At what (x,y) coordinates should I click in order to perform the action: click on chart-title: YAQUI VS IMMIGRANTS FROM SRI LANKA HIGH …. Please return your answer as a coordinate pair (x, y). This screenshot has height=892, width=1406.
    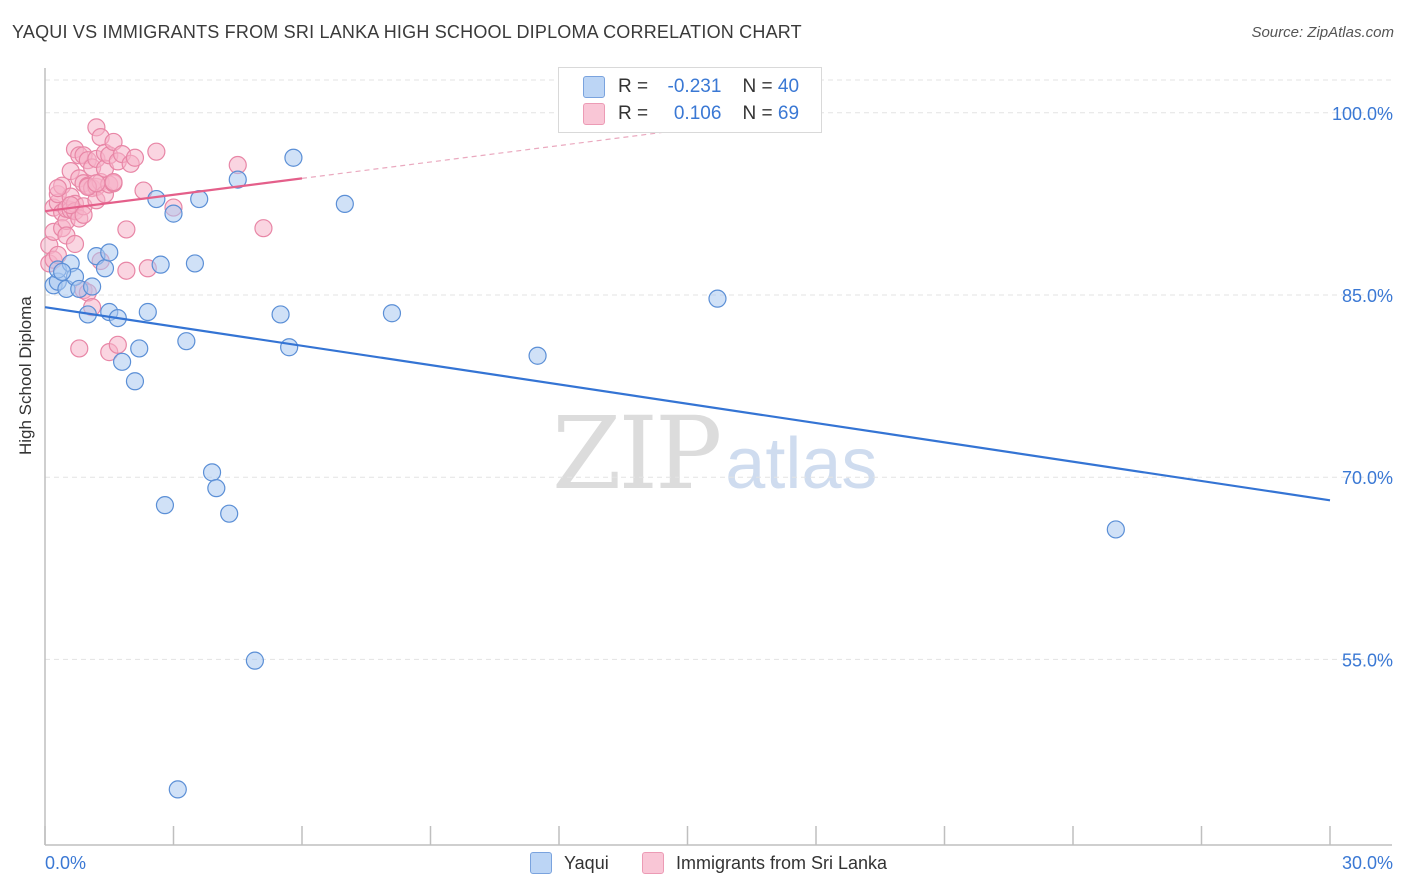
    Looking at the image, I should click on (407, 32).